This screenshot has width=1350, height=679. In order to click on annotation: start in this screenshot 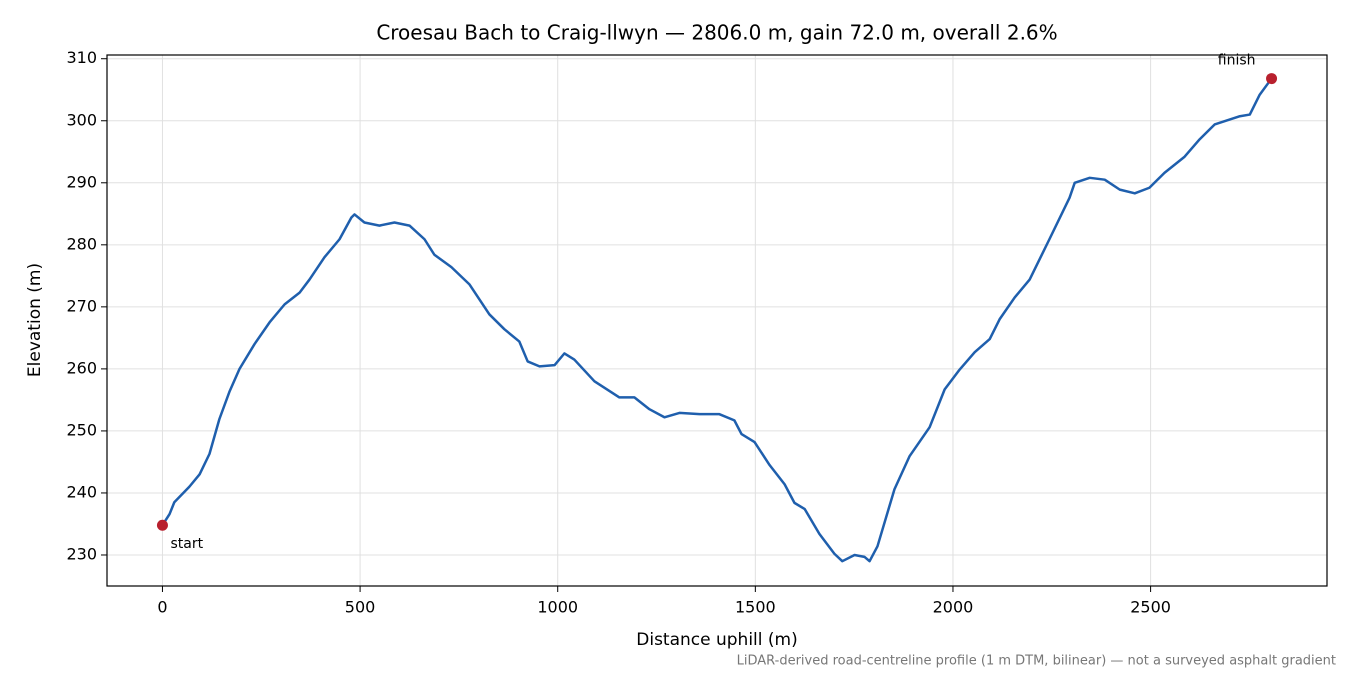, I will do `click(186, 544)`.